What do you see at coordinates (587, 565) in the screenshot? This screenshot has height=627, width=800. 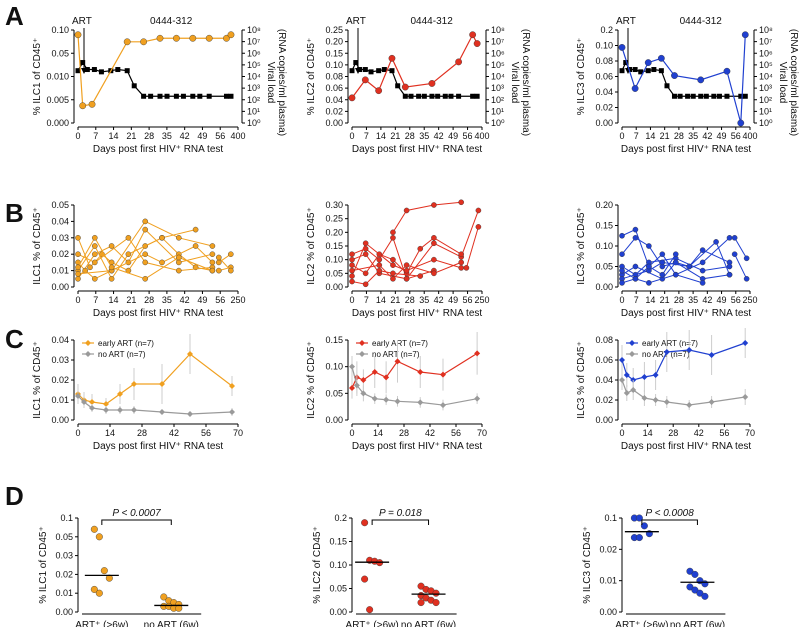 I see `chart-d3-y-label: % ILC3 of CD45⁺` at bounding box center [587, 565].